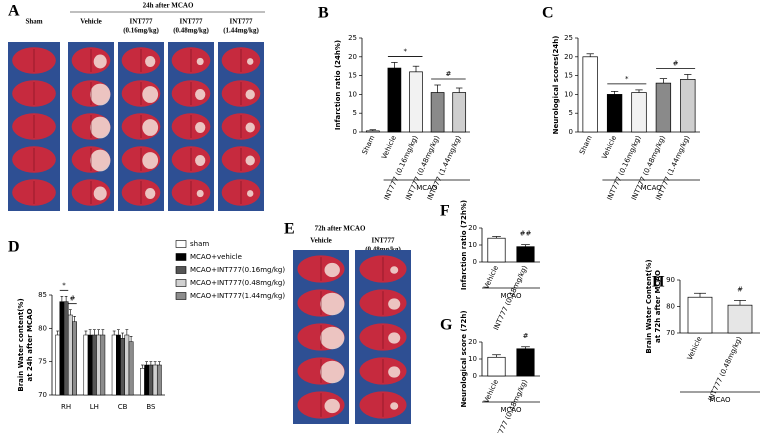 The height and width of the screenshot is (433, 778). I want to click on y-axis-label: Infarction ratio (72h%), so click(464, 245).